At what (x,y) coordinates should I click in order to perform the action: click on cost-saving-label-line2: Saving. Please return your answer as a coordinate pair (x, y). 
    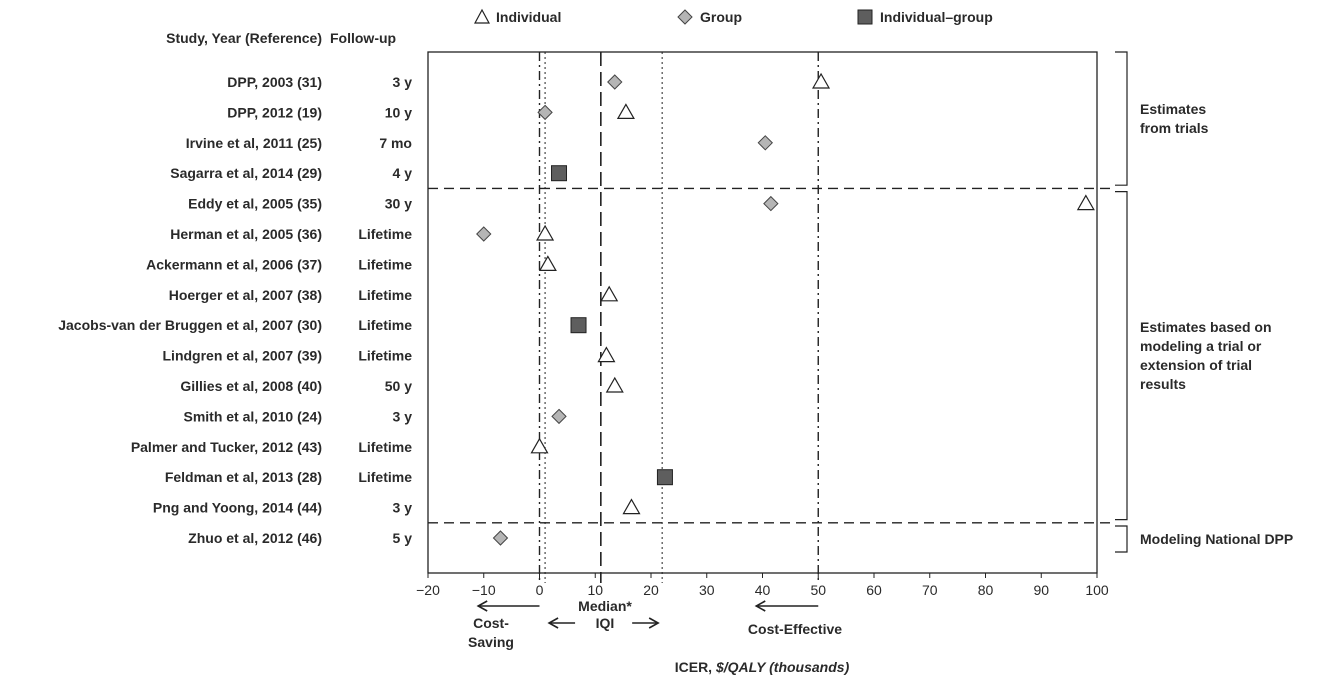
    Looking at the image, I should click on (491, 642).